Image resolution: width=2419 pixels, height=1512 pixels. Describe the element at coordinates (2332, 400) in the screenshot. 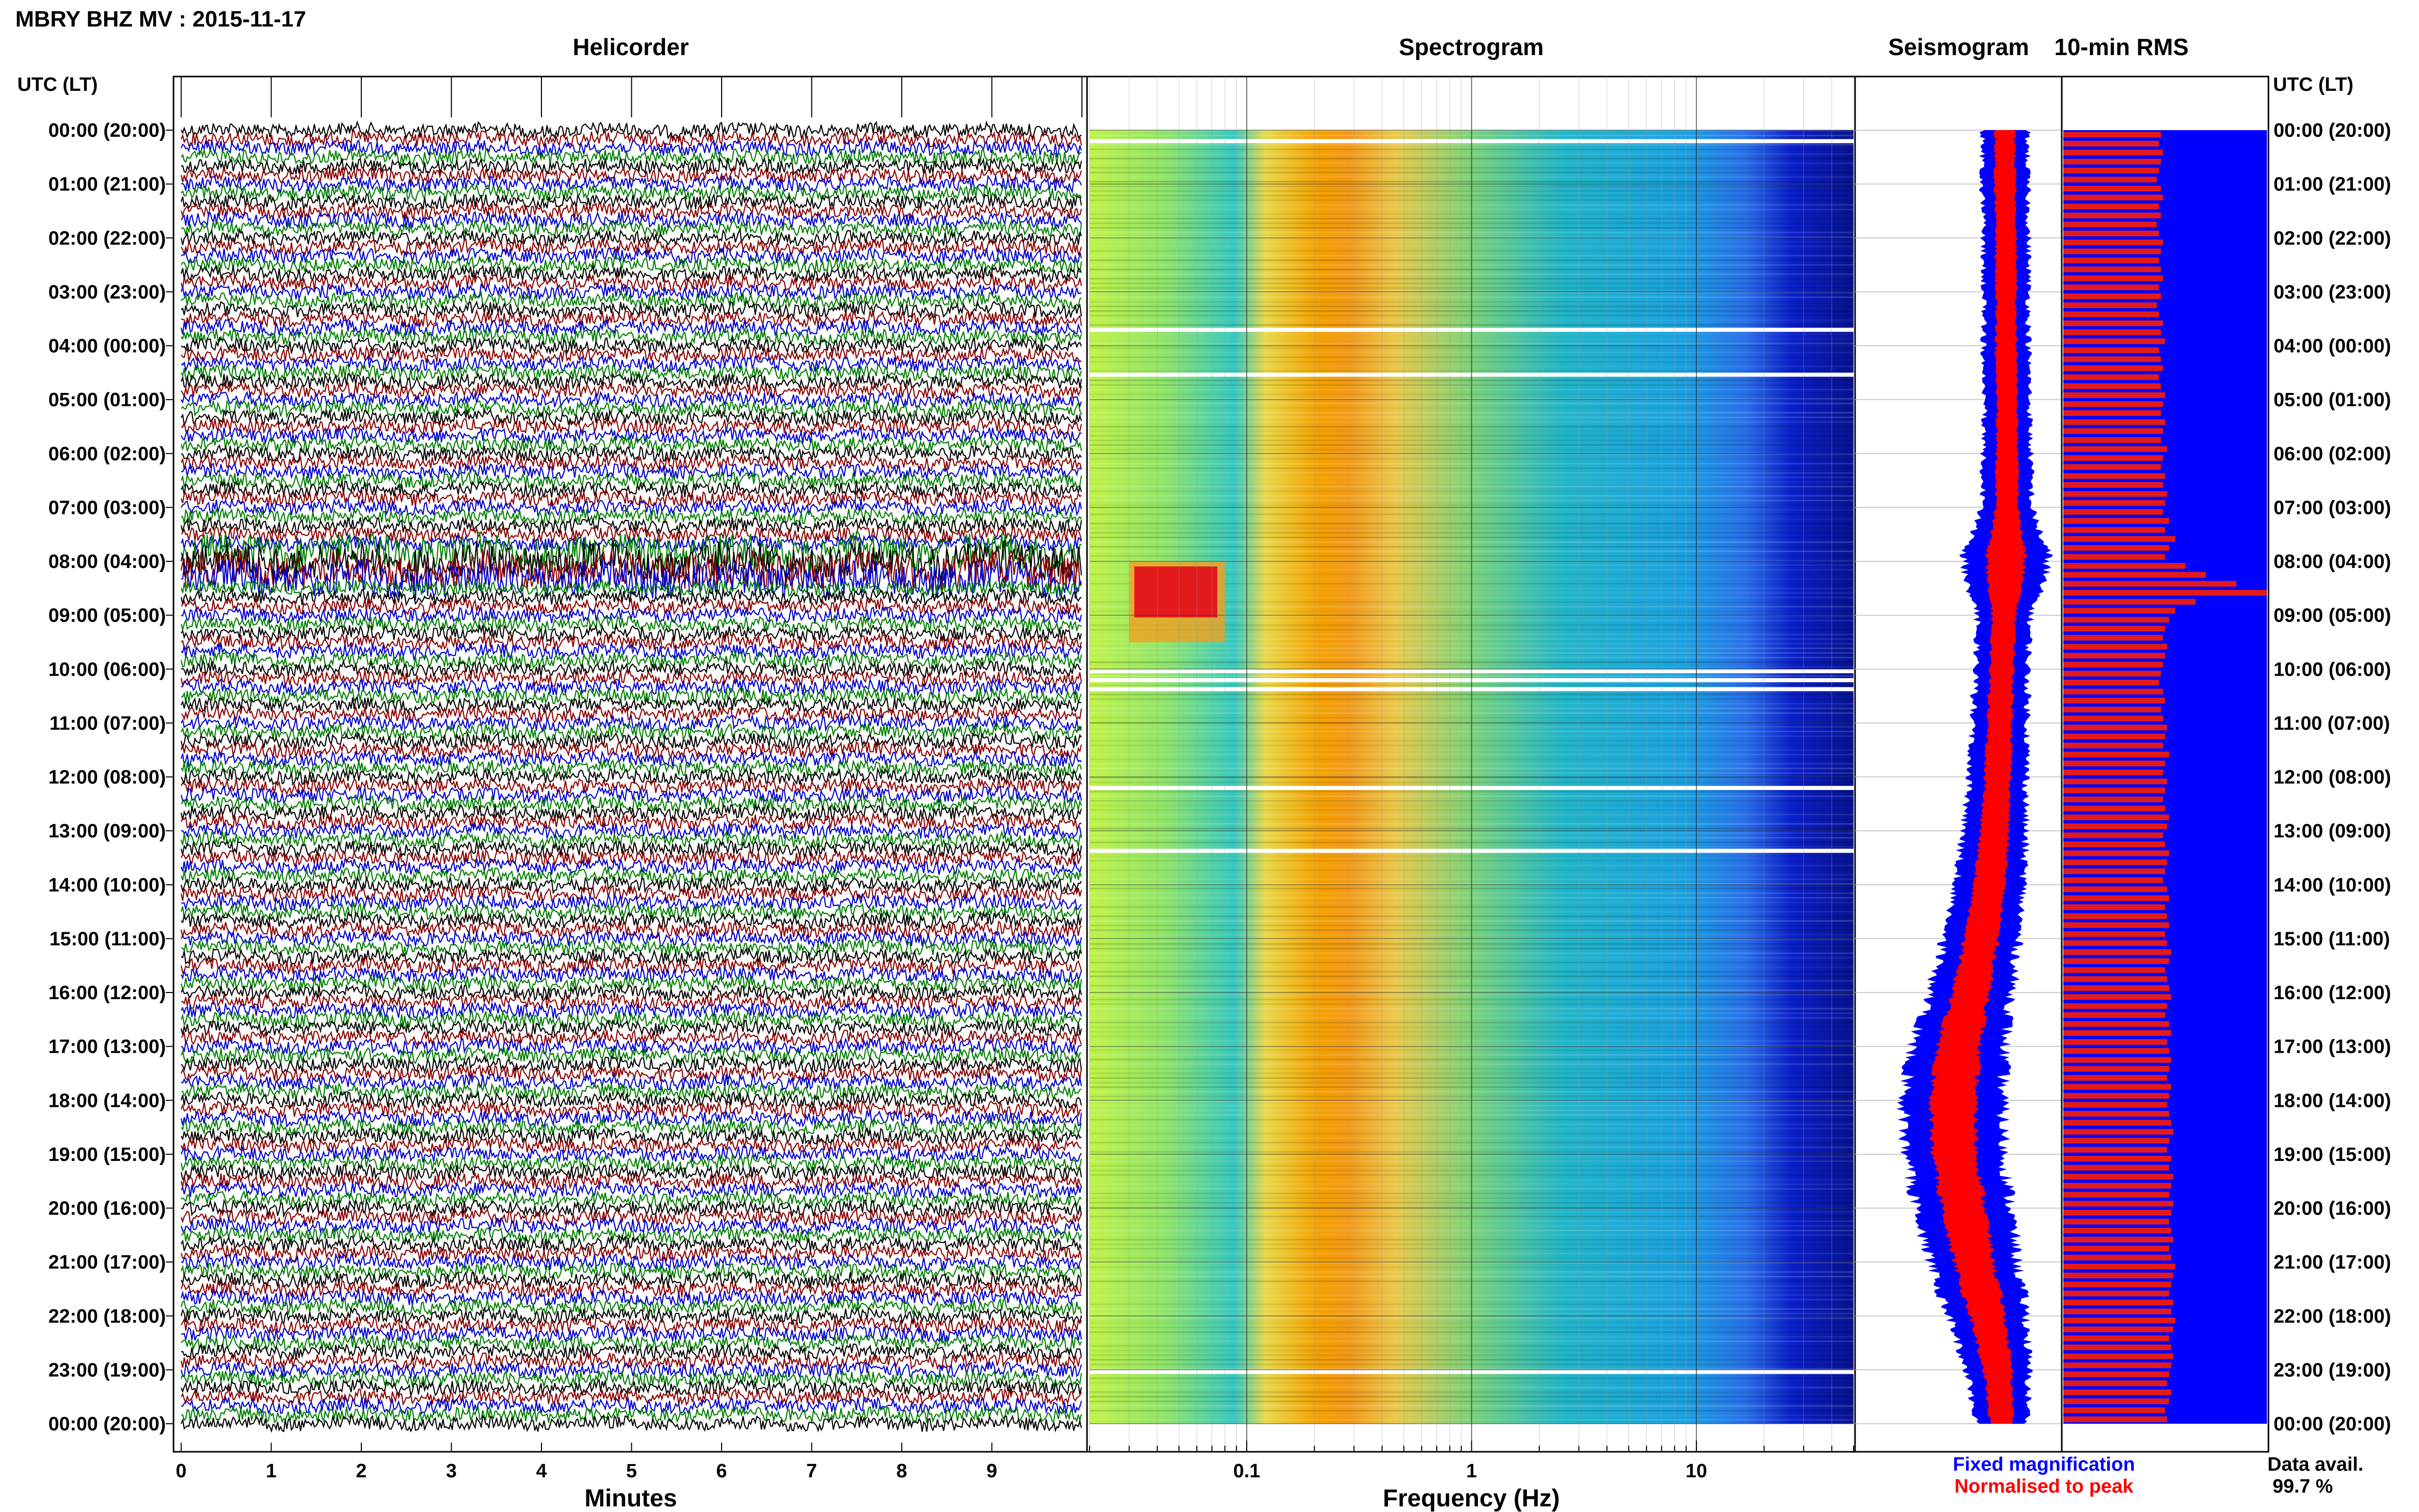

I see `time-tick-label-right: 05:00 (01:00)` at that location.